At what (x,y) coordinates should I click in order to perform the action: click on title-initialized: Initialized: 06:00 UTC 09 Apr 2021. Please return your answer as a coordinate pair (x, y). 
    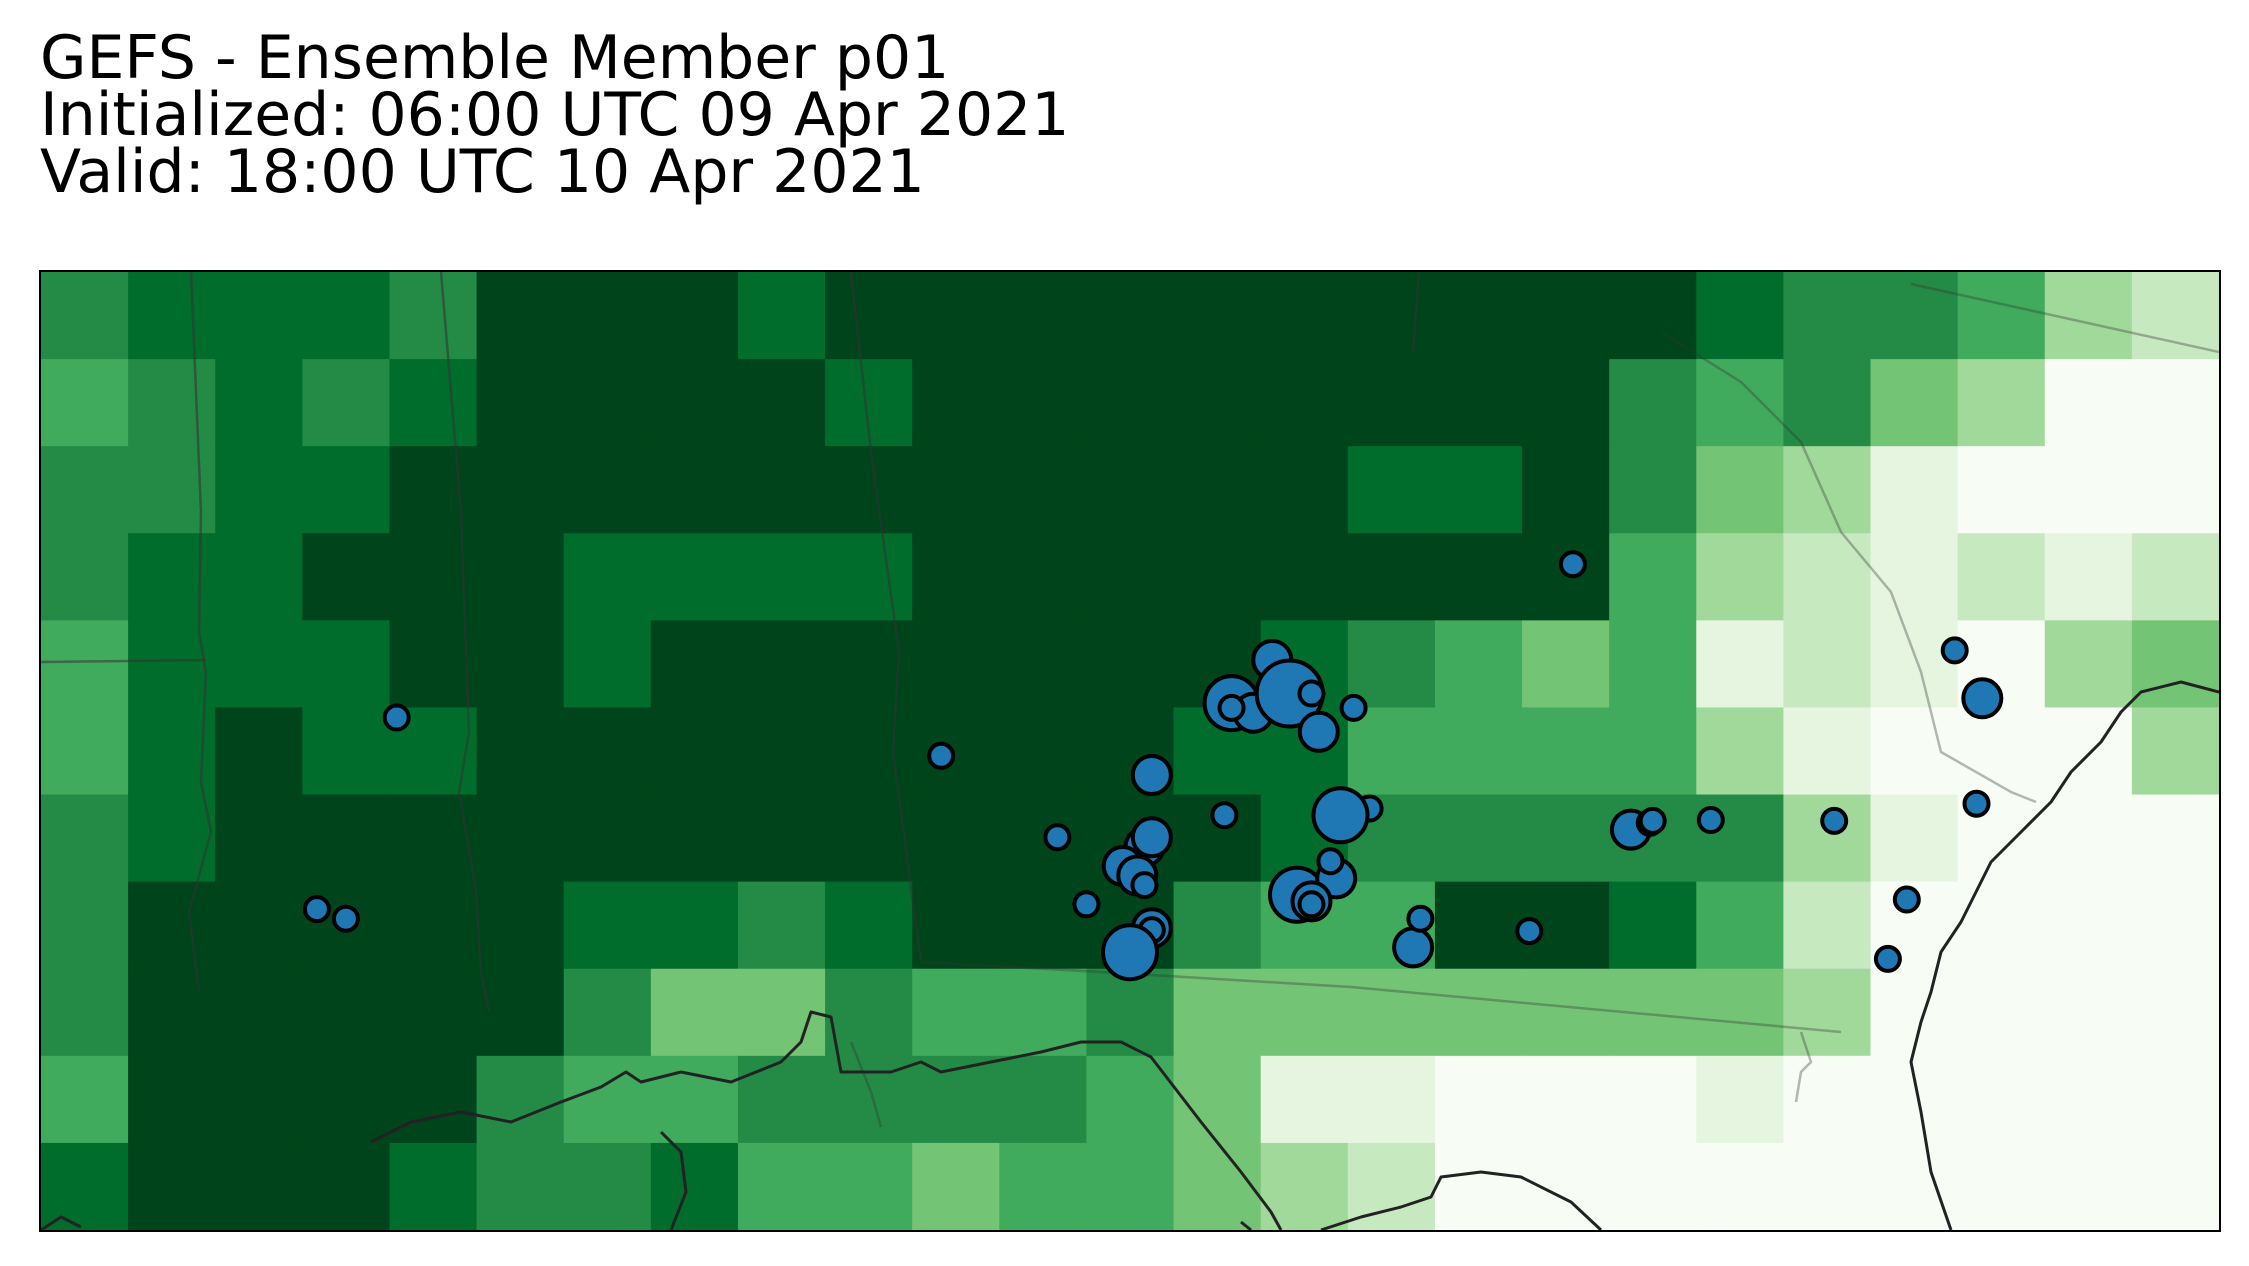
    Looking at the image, I should click on (555, 115).